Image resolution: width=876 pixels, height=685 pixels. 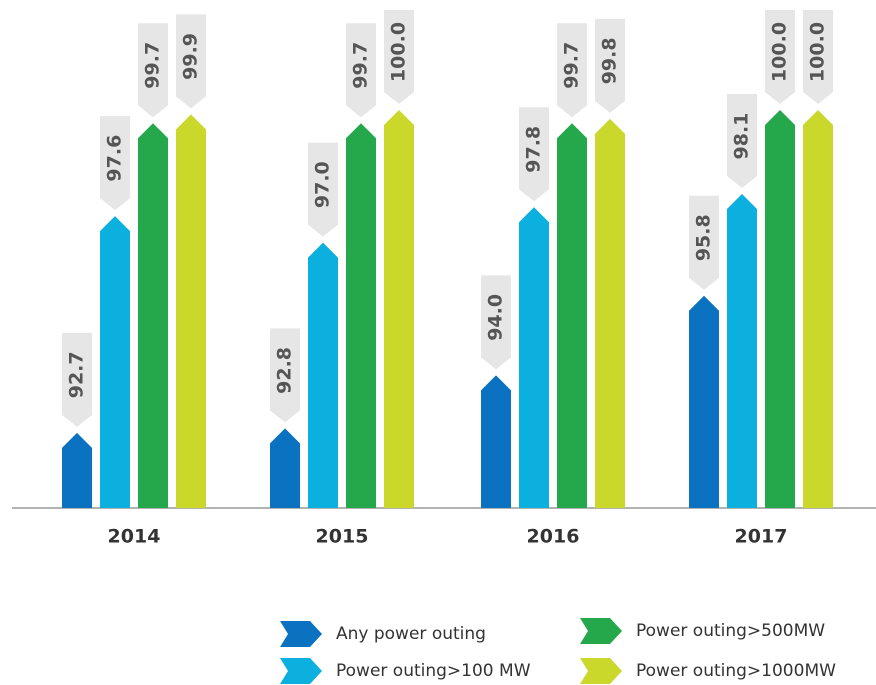 I want to click on value-label: 99.8, so click(x=610, y=60).